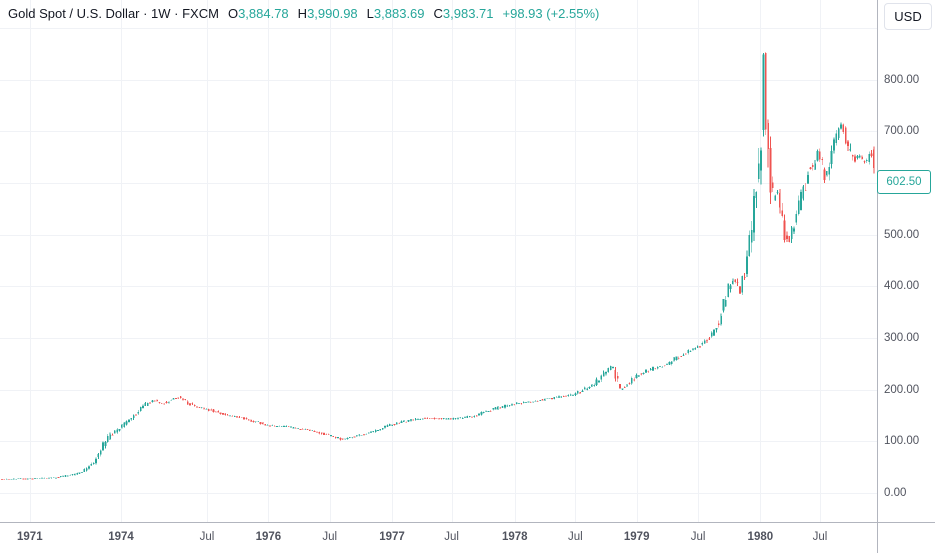 Image resolution: width=935 pixels, height=553 pixels. Describe the element at coordinates (902, 389) in the screenshot. I see `price-tick-label: 200.00` at that location.